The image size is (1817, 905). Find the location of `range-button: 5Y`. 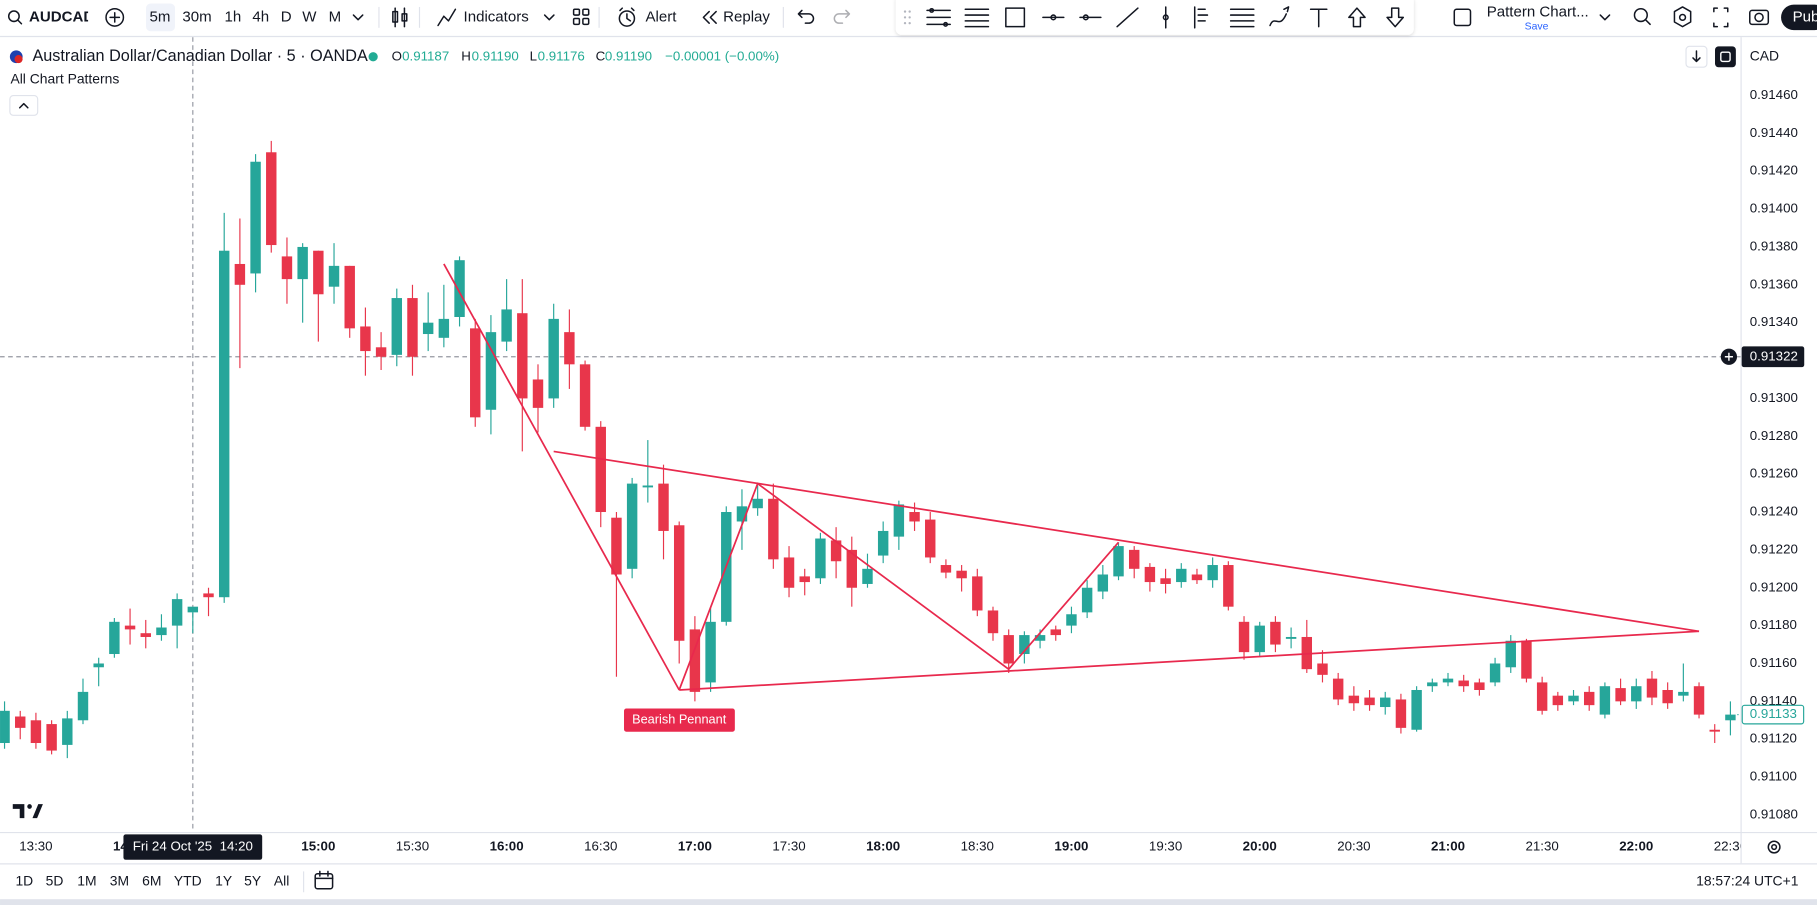

range-button: 5Y is located at coordinates (252, 880).